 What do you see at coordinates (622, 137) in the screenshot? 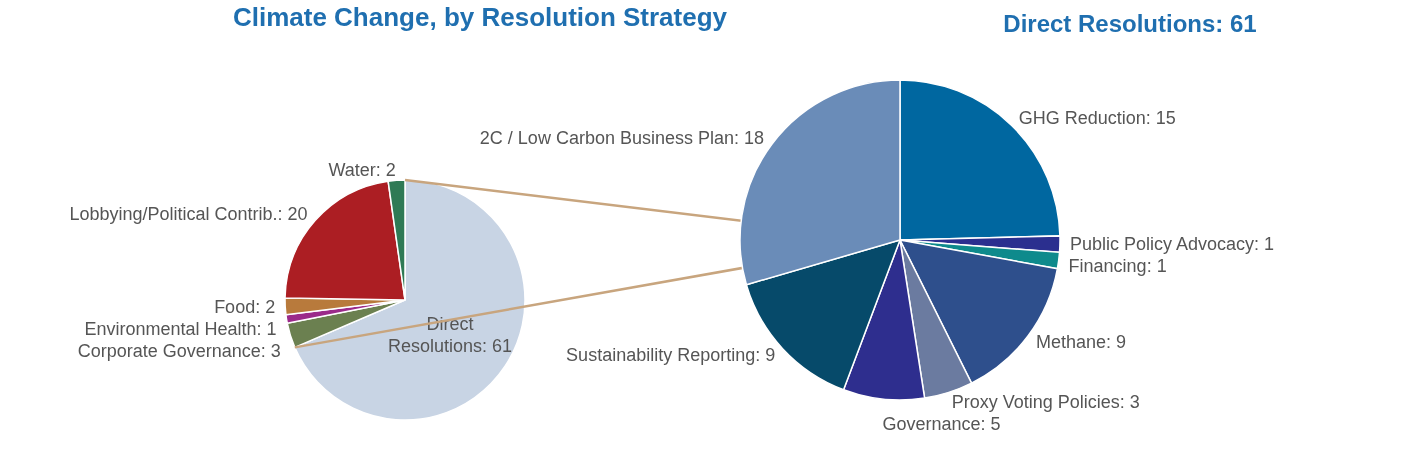
I see `slice-label: 2C / Low Carbon Business Plan: 18` at bounding box center [622, 137].